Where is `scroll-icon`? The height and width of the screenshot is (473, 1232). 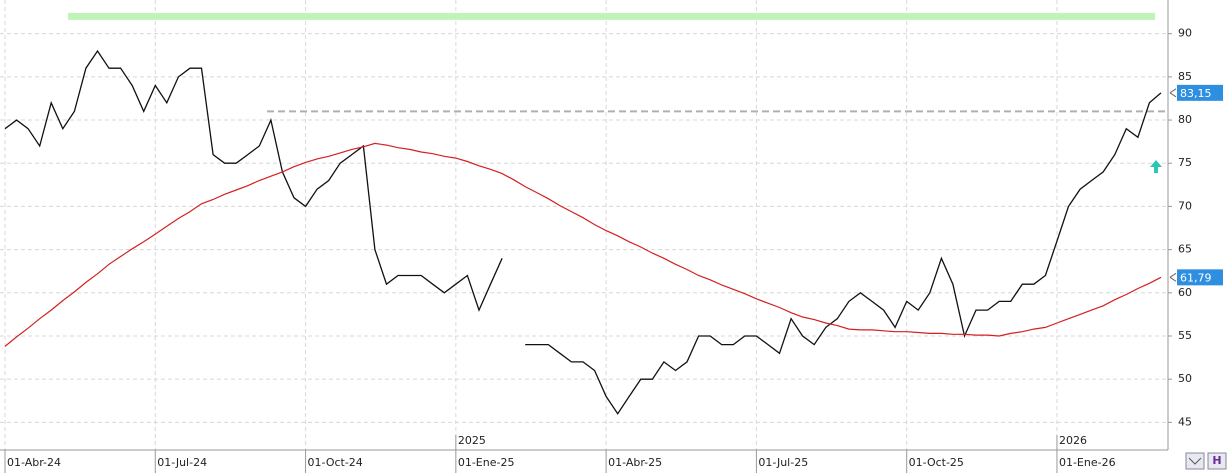
scroll-icon is located at coordinates (1195, 461).